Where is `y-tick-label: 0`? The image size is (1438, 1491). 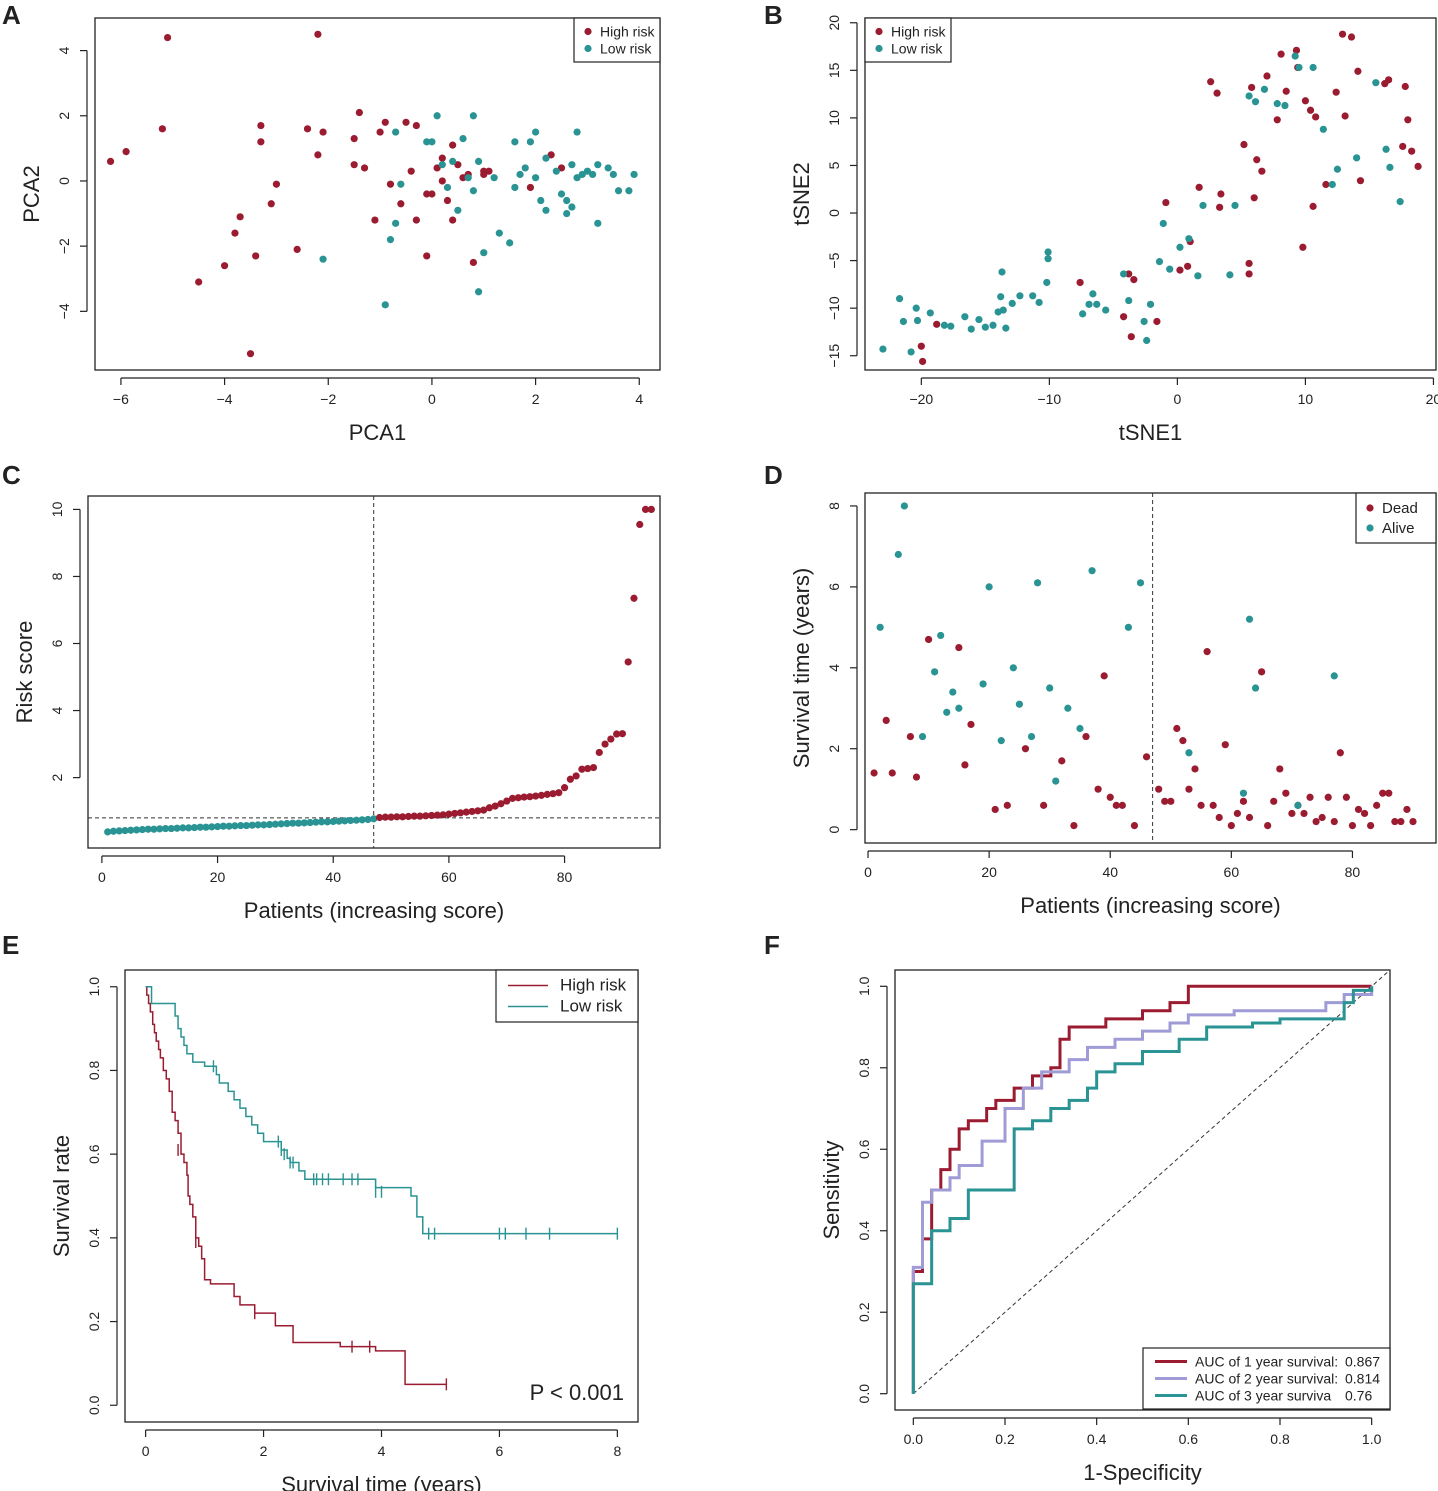
y-tick-label: 0 is located at coordinates (64, 181).